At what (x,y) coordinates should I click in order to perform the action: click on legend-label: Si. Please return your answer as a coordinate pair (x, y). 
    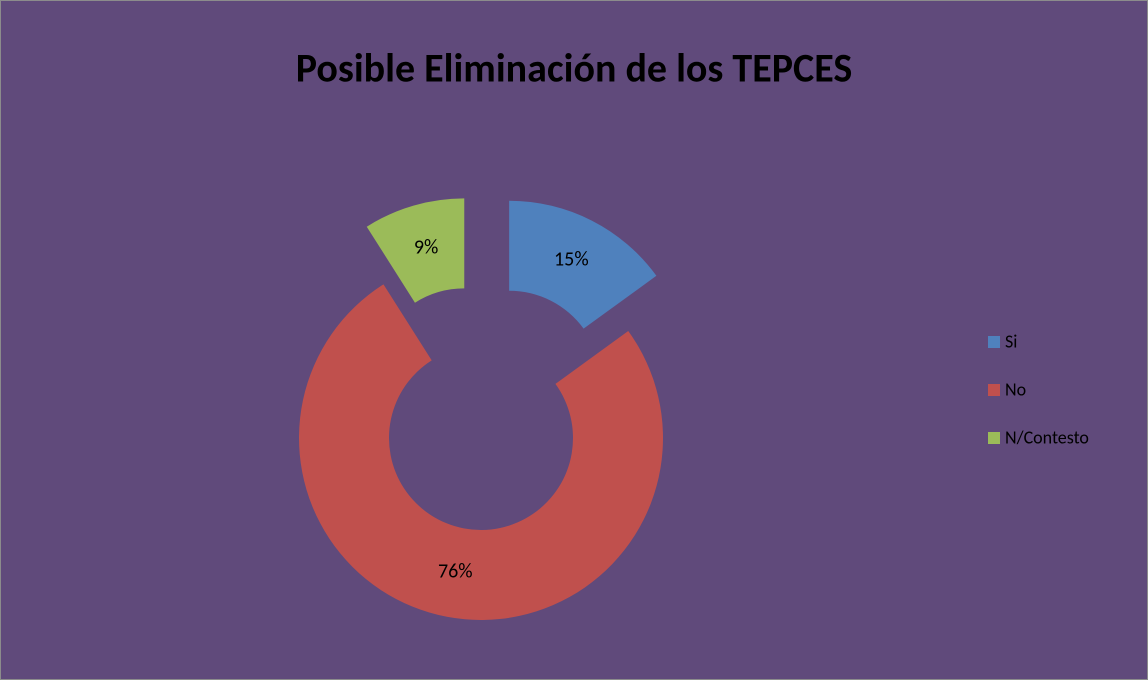
    Looking at the image, I should click on (1011, 341).